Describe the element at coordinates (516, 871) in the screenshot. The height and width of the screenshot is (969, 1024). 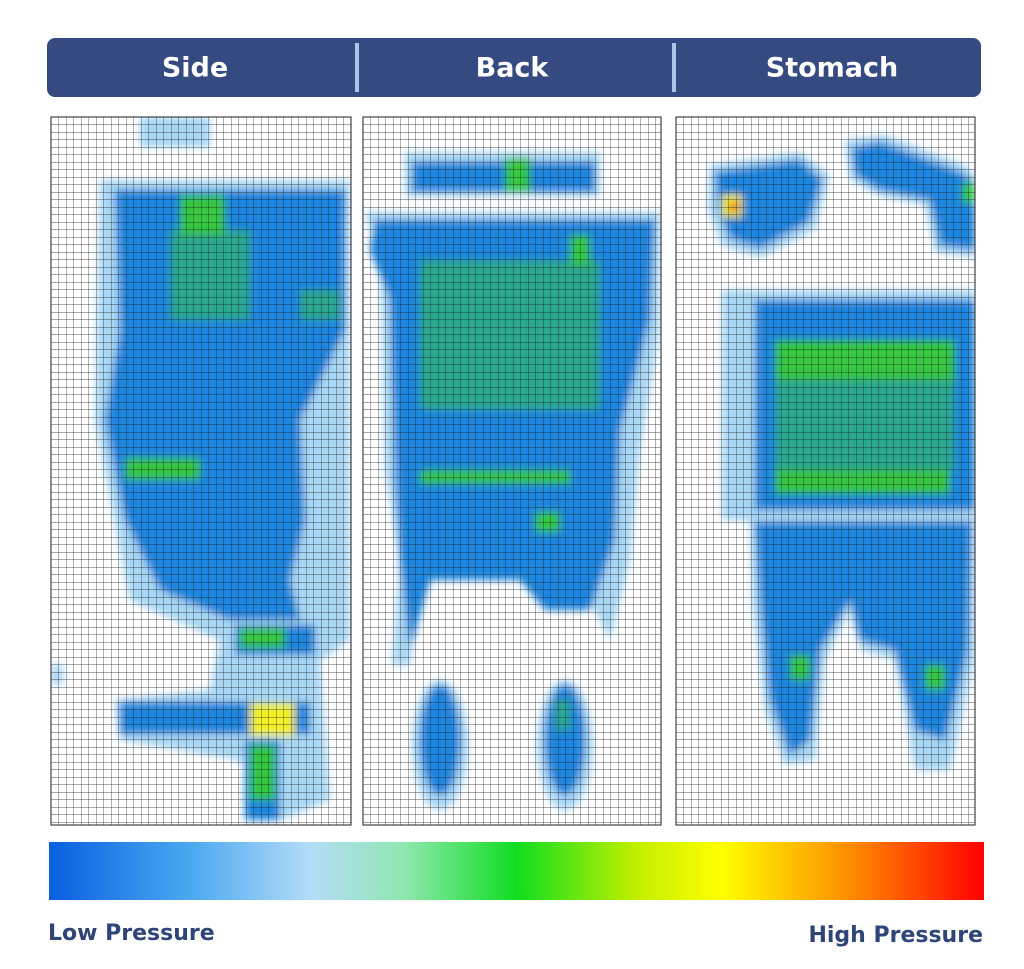
I see `pressure-scale` at that location.